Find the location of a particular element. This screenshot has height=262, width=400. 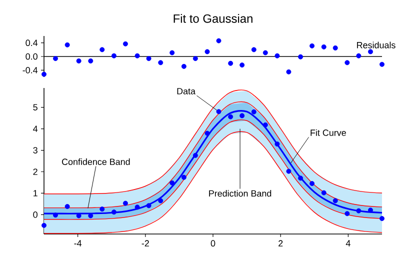

y-tick-label: 4 is located at coordinates (35, 129).